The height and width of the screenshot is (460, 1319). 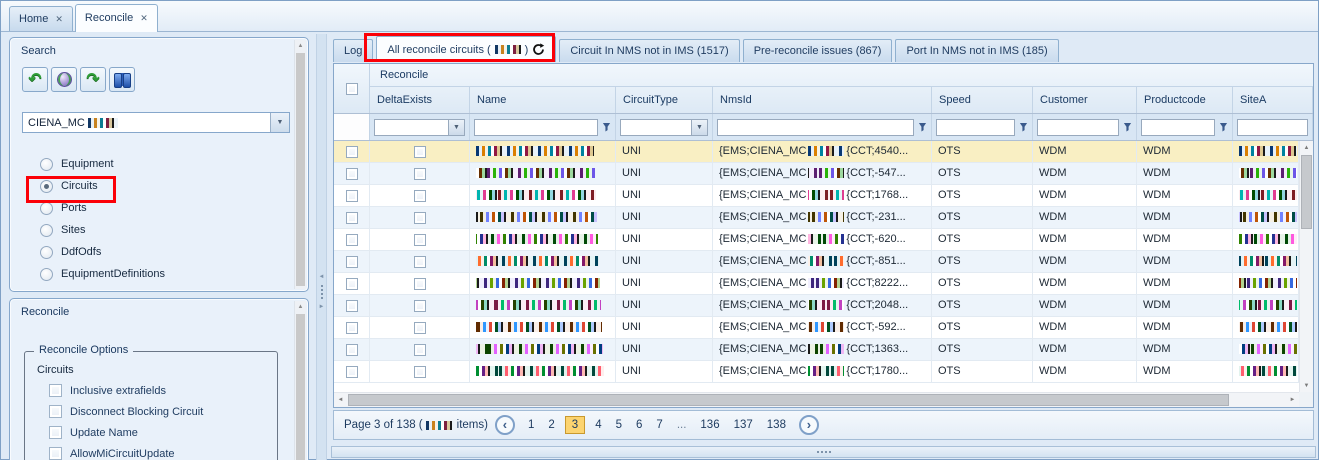 I want to click on col-header-productcode: Productcode, so click(x=1185, y=100).